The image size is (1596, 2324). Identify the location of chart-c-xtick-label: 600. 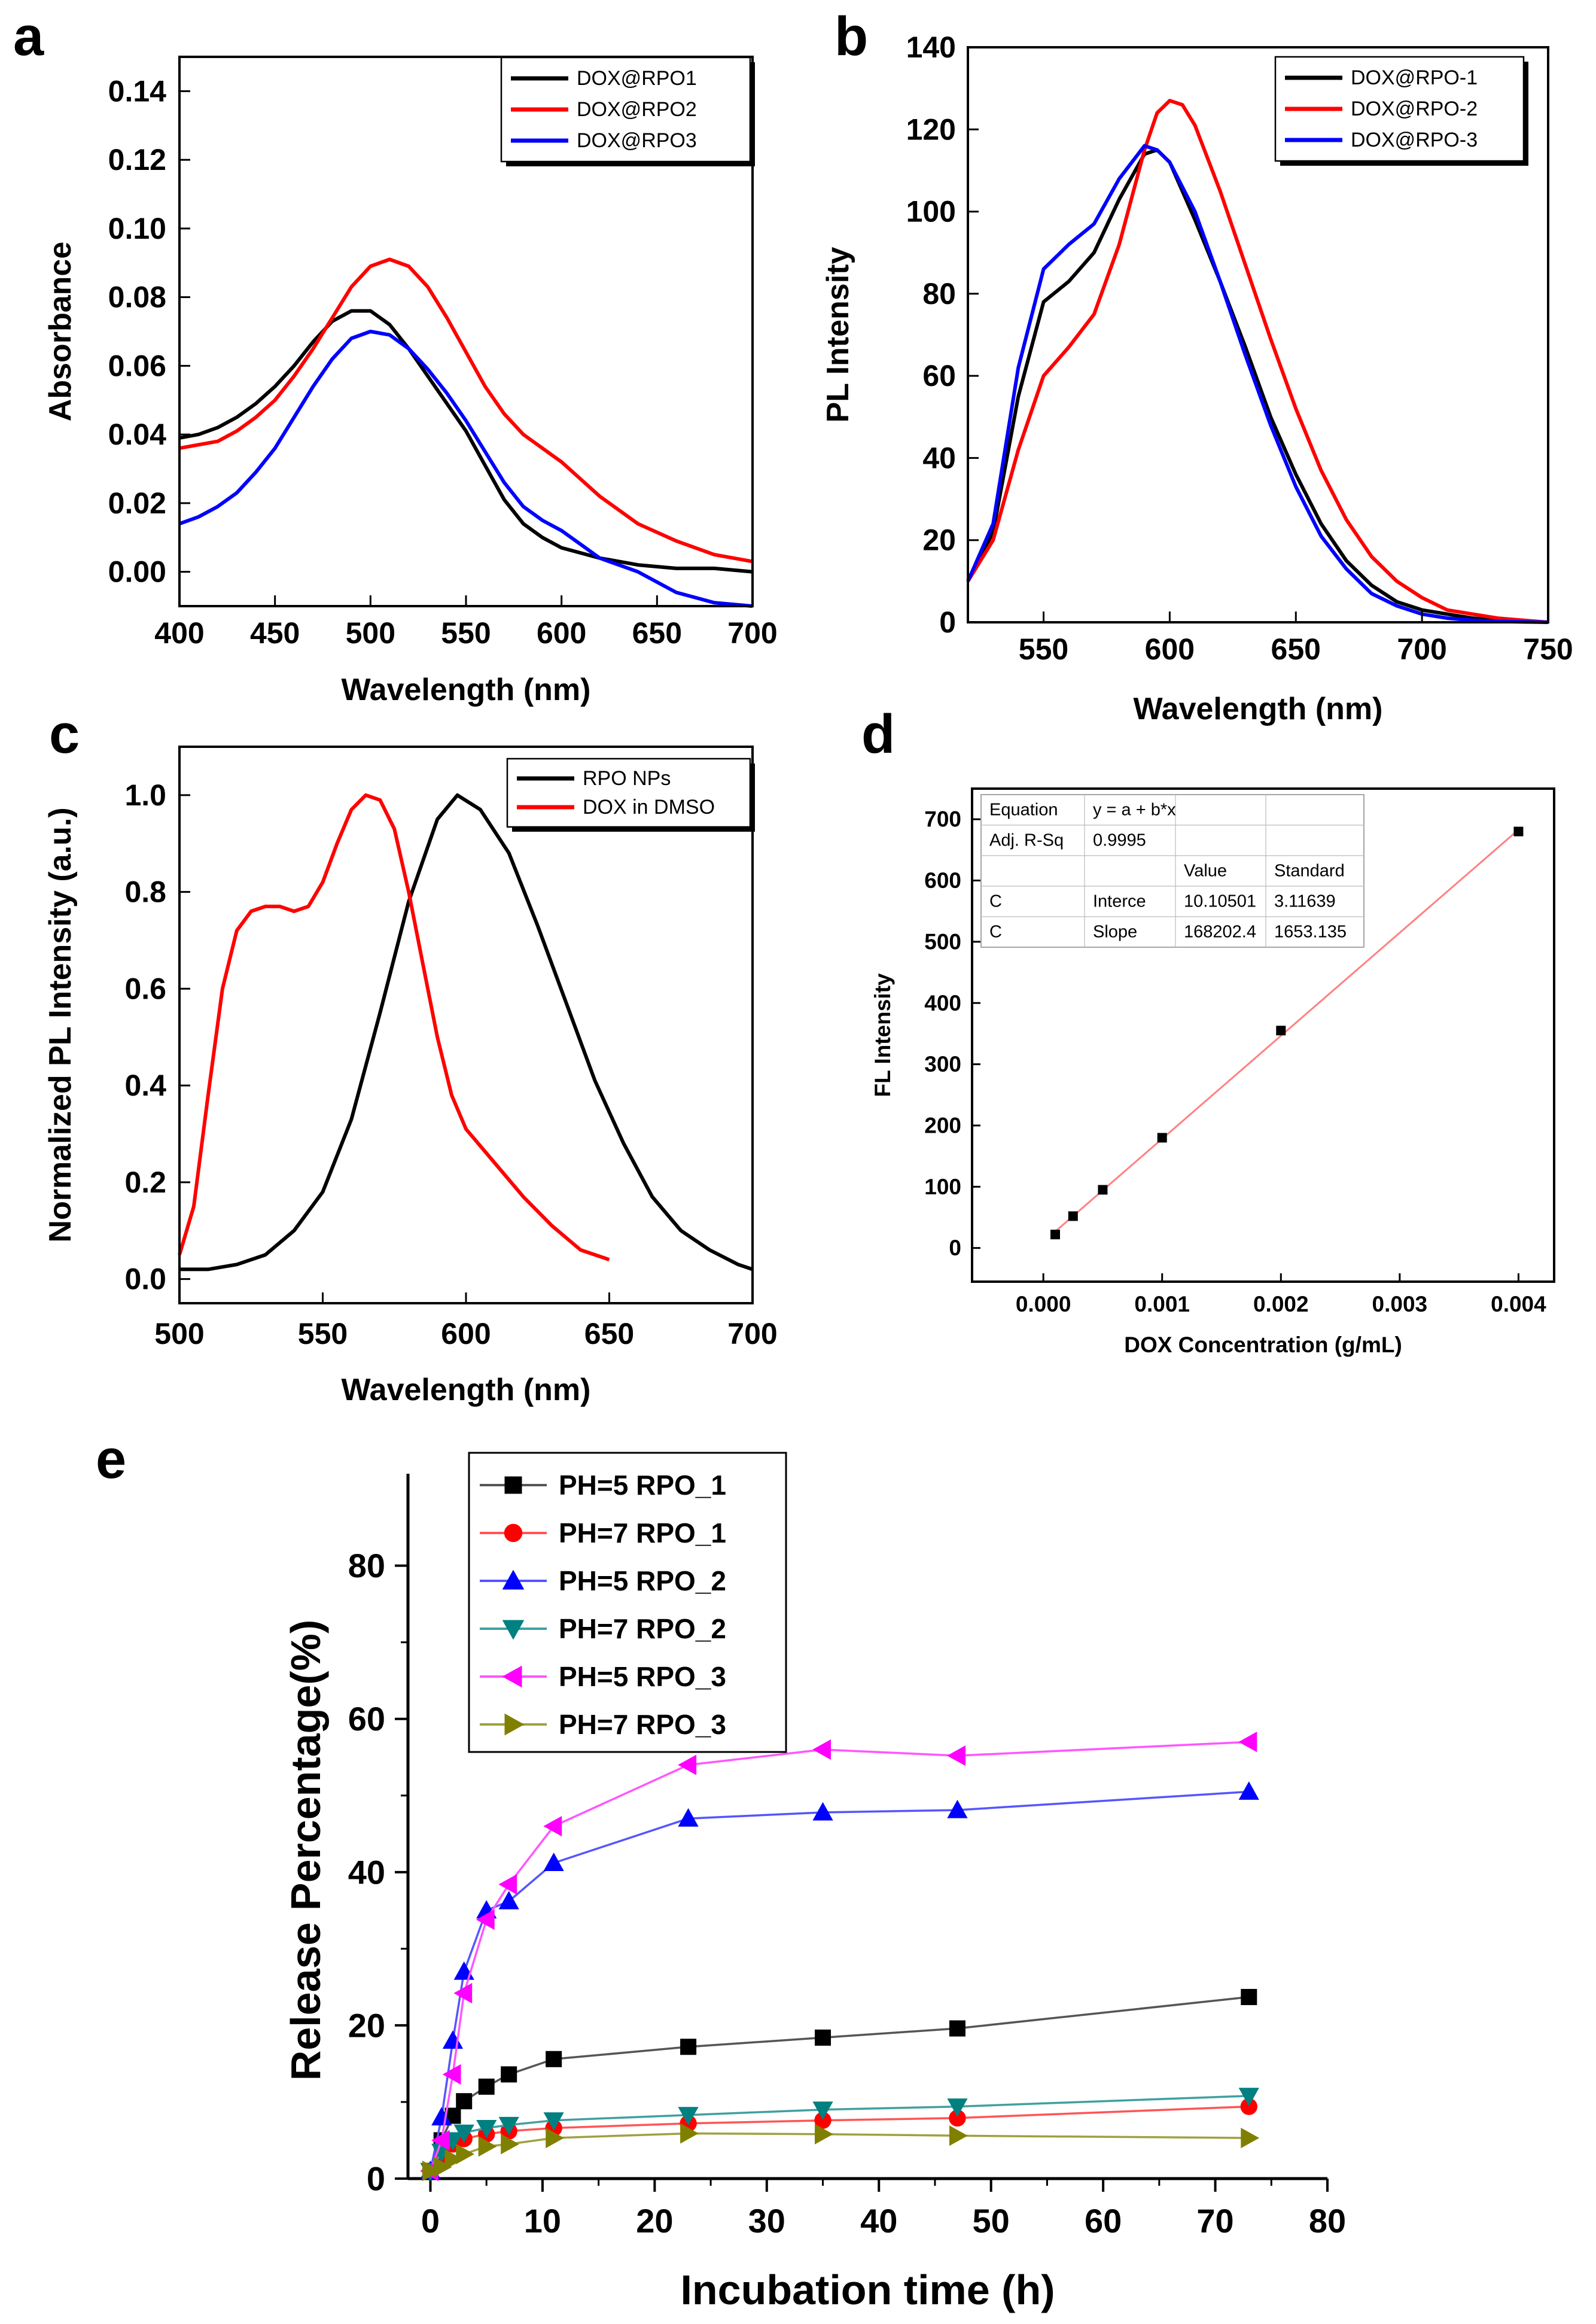
(466, 1333).